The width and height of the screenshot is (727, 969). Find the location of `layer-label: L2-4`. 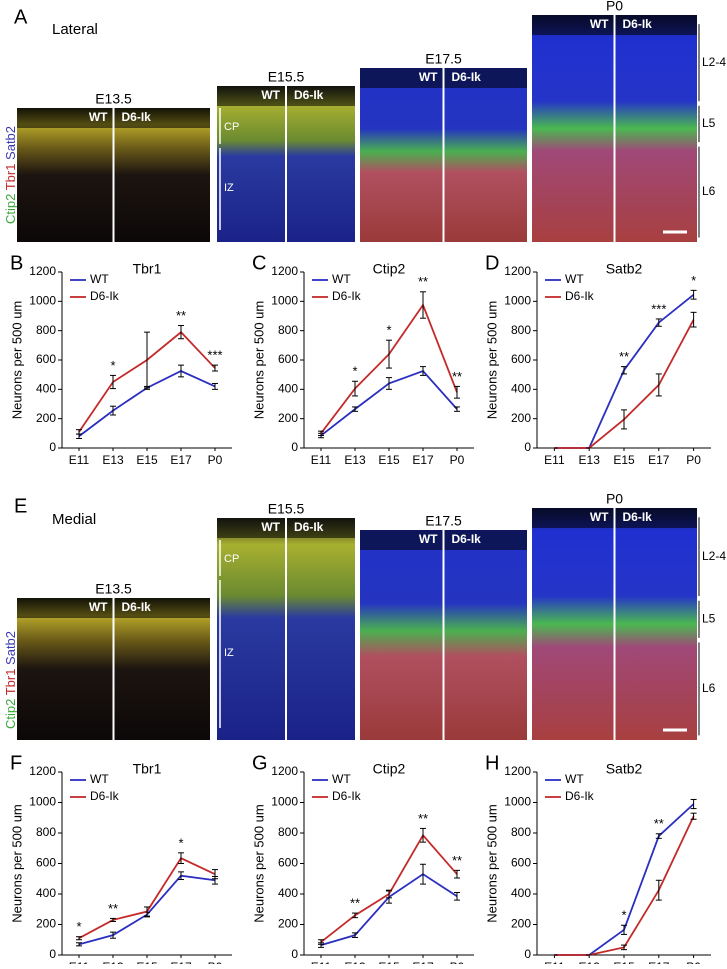

layer-label: L2-4 is located at coordinates (714, 556).